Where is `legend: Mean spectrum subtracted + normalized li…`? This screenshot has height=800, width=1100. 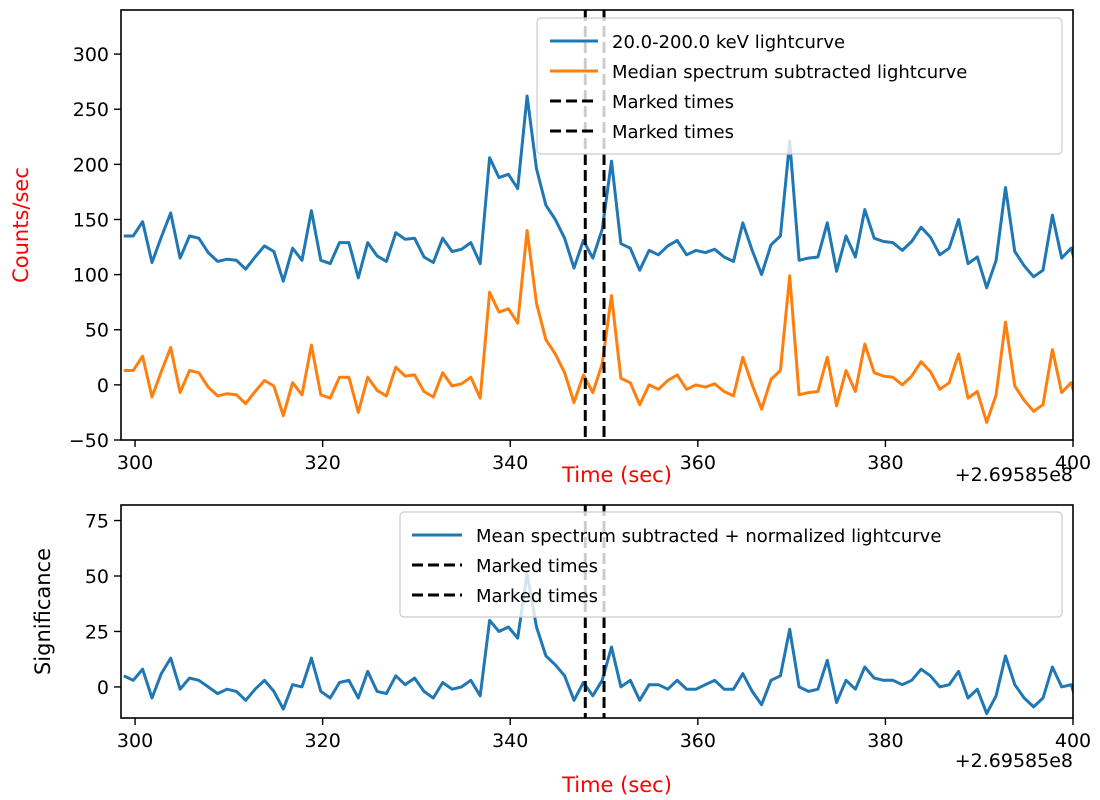
legend: Mean spectrum subtracted + normalized li… is located at coordinates (731, 564).